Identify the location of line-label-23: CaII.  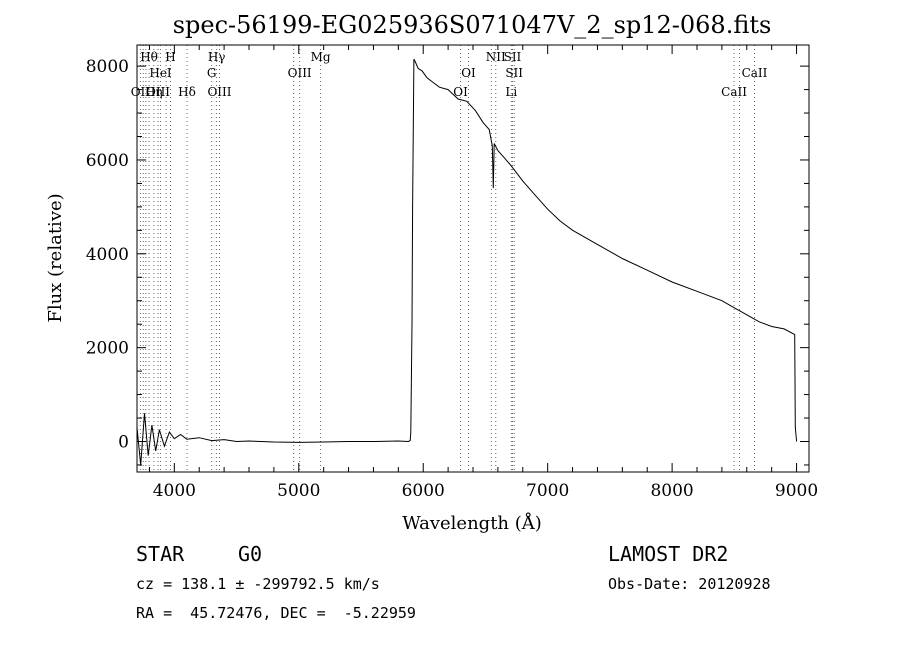
(734, 92).